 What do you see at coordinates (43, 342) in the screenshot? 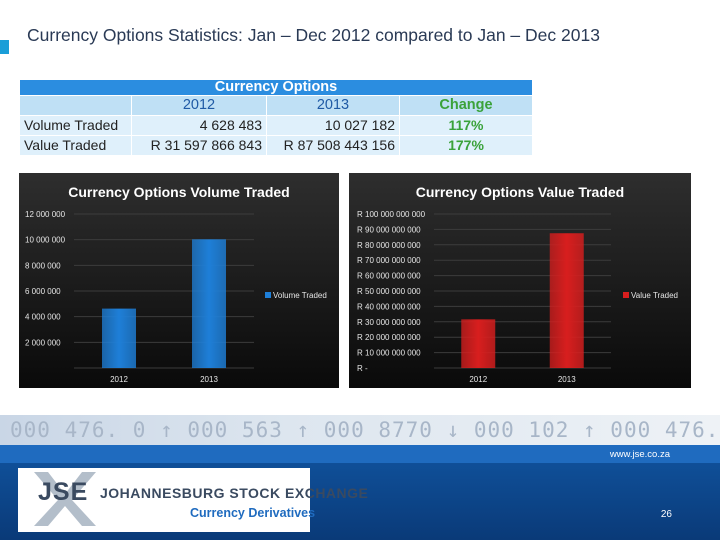
I see `y-tick-label: 2 000 000` at bounding box center [43, 342].